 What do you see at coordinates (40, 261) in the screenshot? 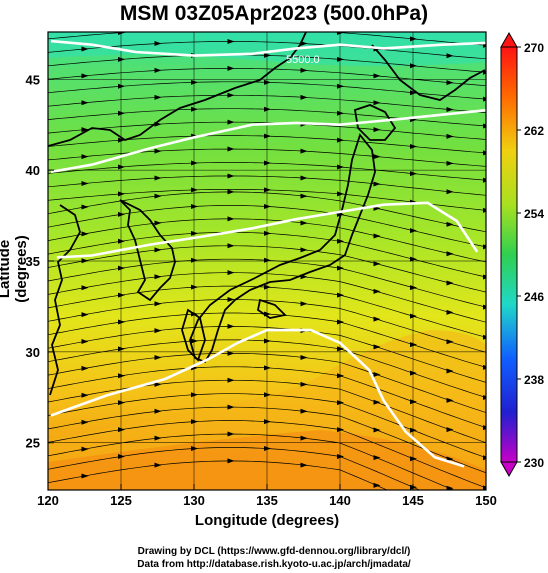
I see `y-axis-ticks: 25 30 35 40 45` at bounding box center [40, 261].